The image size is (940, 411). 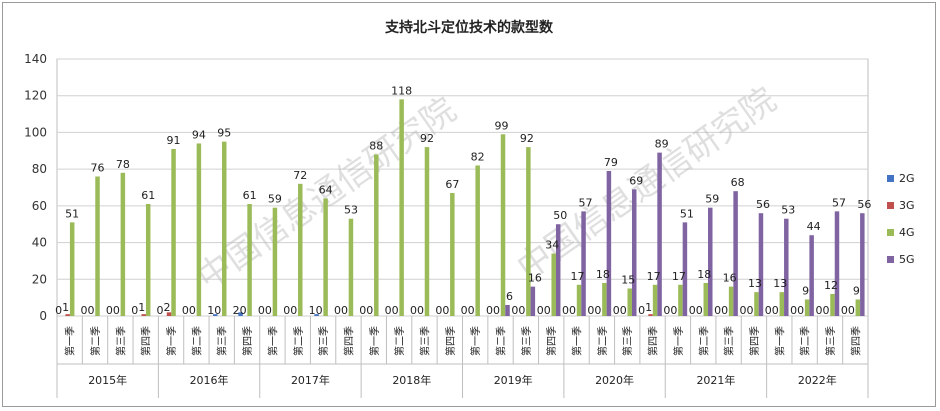 What do you see at coordinates (614, 380) in the screenshot?
I see `x-tick-year-label: 2020年` at bounding box center [614, 380].